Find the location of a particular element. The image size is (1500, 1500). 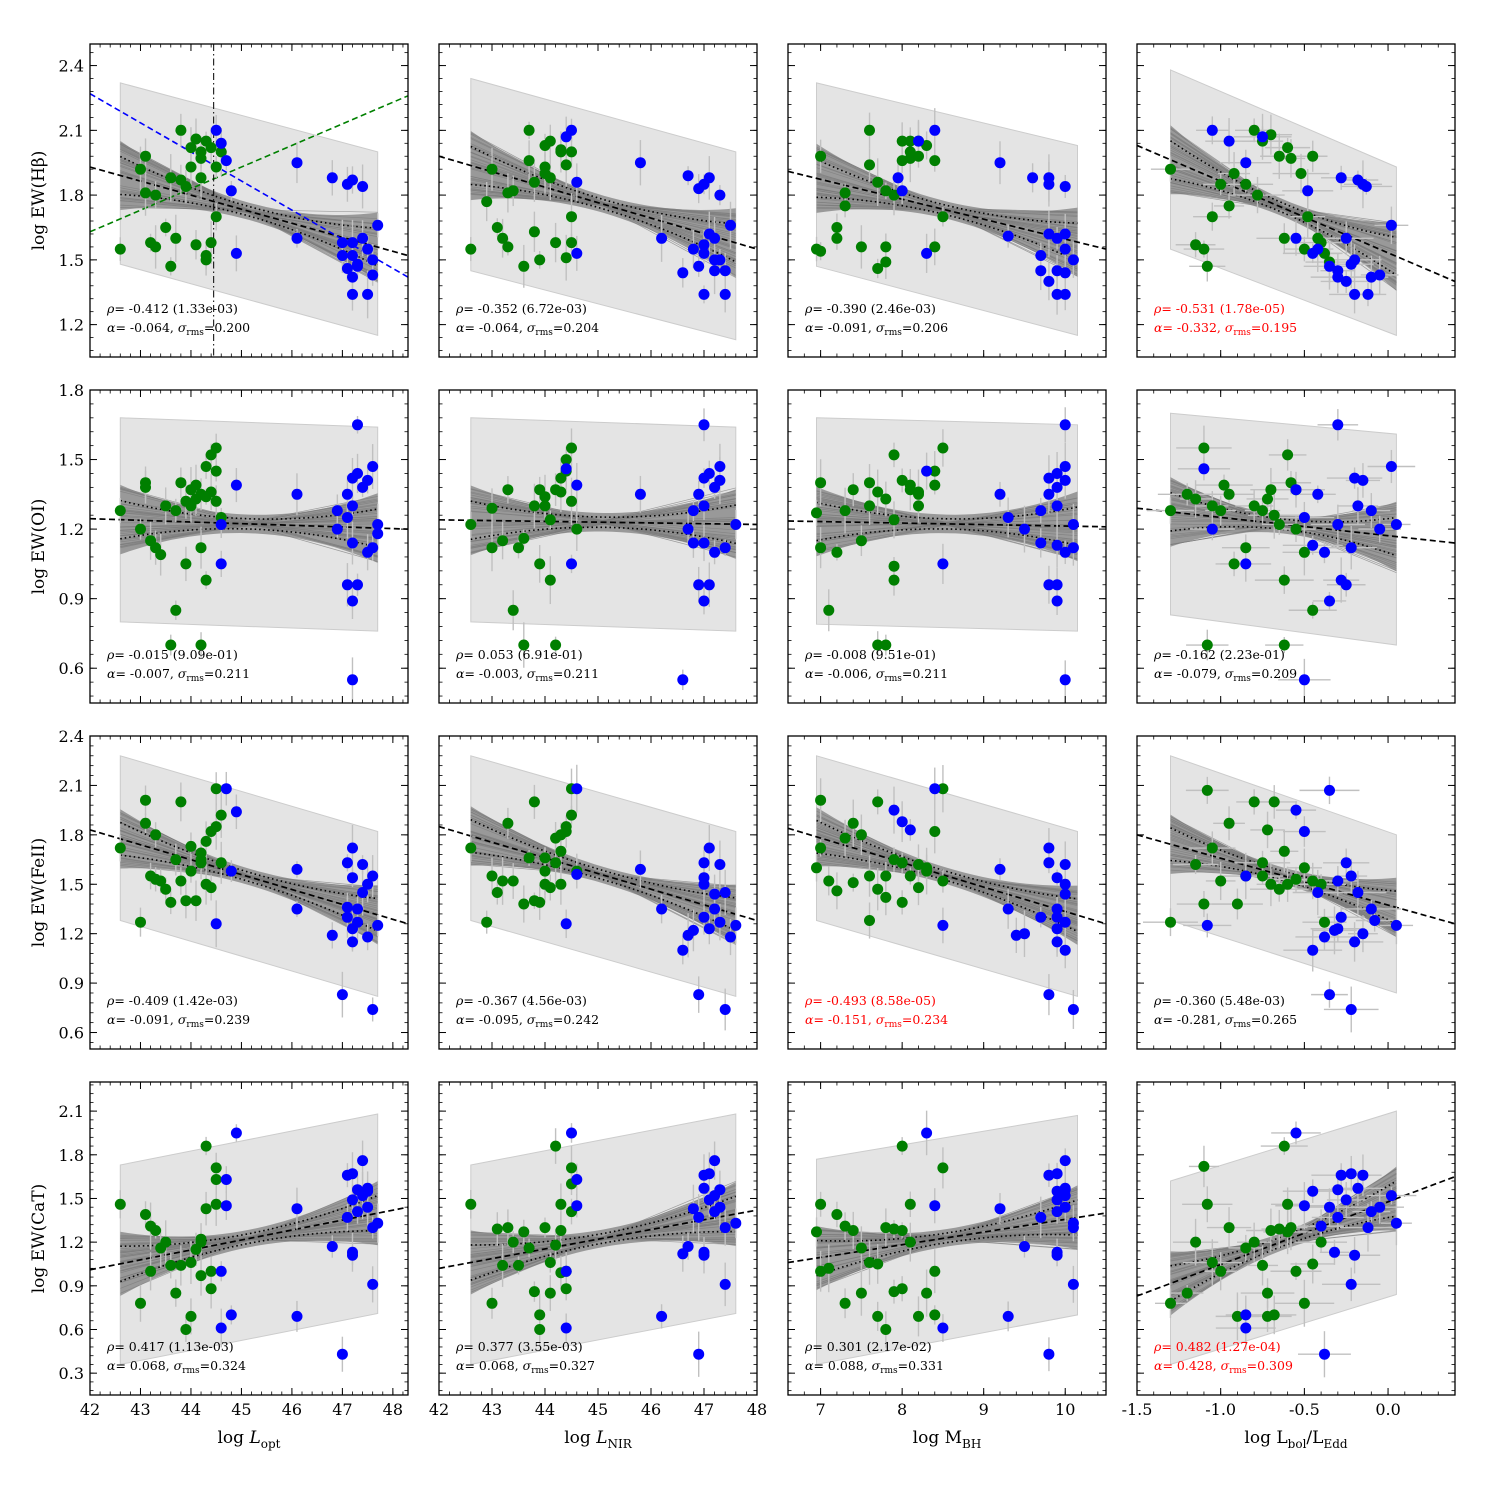

best-fit-line is located at coordinates (1296, 213).